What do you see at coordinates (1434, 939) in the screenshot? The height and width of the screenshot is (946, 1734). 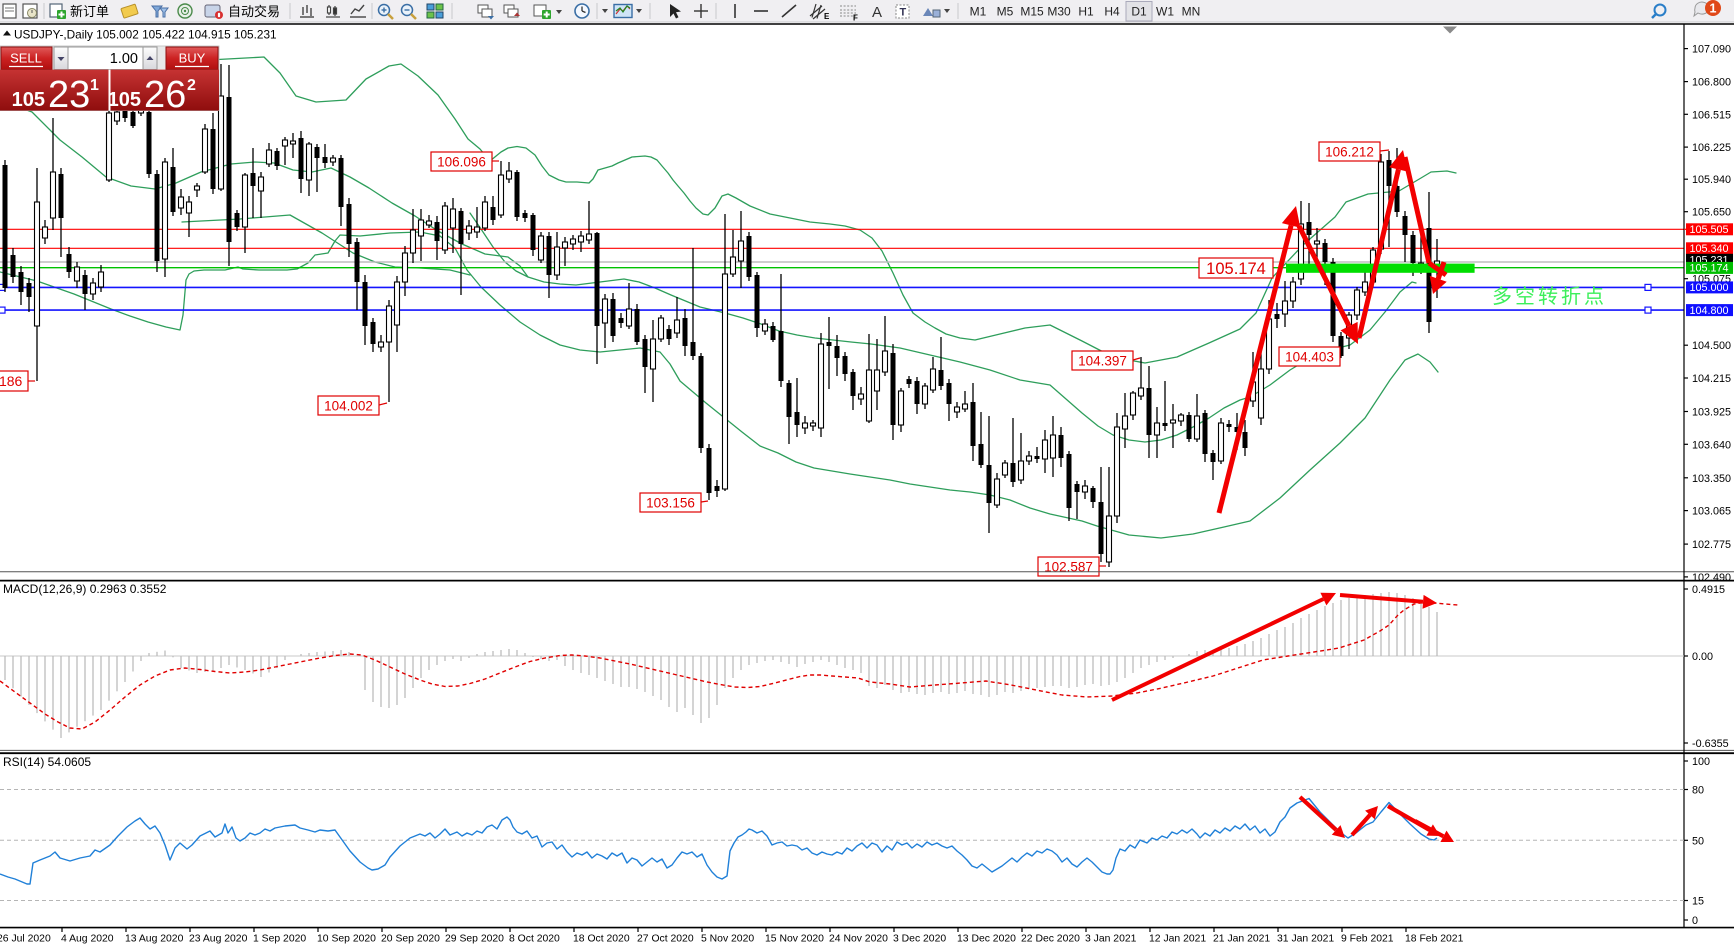 I see `svg-text: 18 Feb 2021` at bounding box center [1434, 939].